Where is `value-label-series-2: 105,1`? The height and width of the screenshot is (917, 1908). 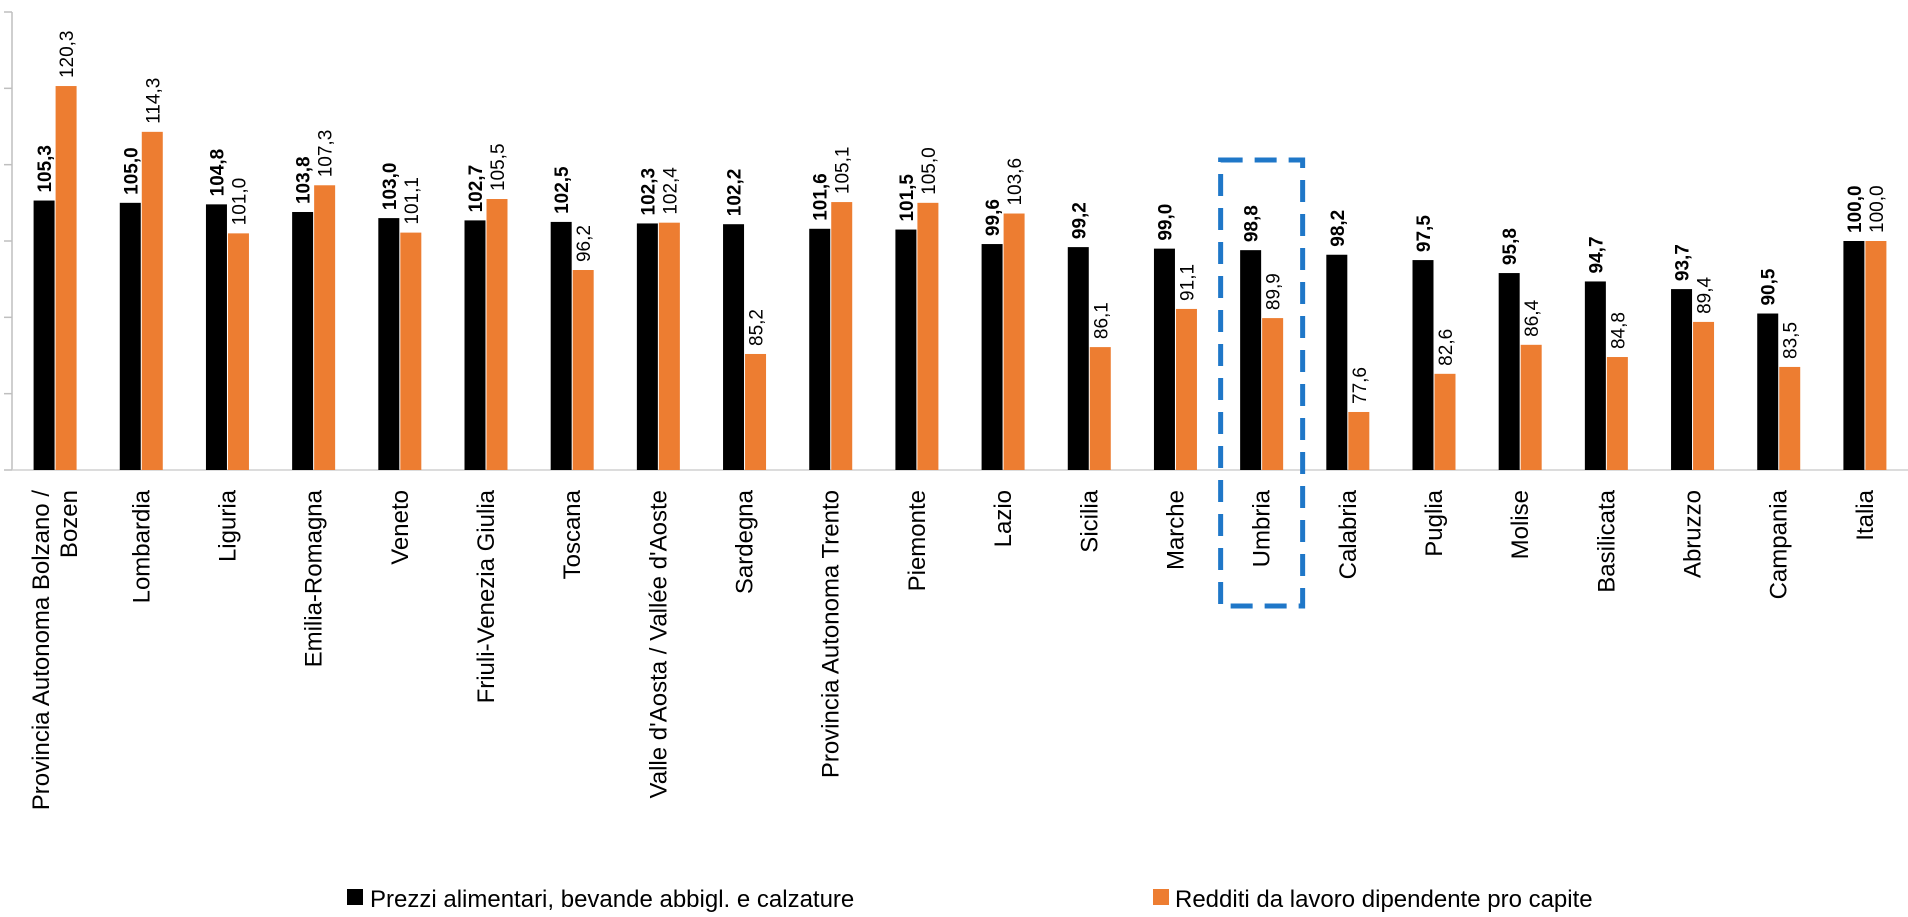 value-label-series-2: 105,1 is located at coordinates (843, 171).